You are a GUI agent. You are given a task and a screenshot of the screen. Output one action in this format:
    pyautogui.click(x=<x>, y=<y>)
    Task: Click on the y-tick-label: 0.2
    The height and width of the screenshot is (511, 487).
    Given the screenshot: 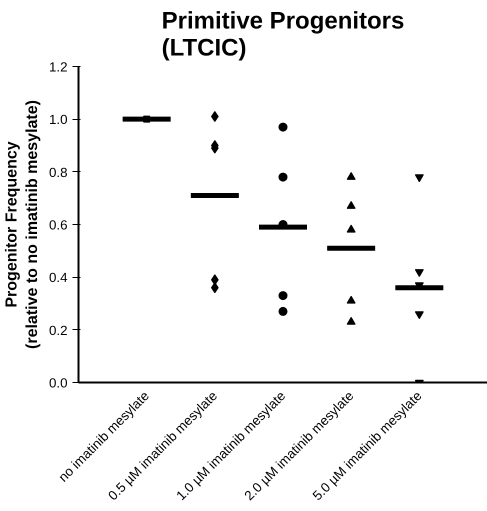 What is the action you would take?
    pyautogui.click(x=58, y=330)
    